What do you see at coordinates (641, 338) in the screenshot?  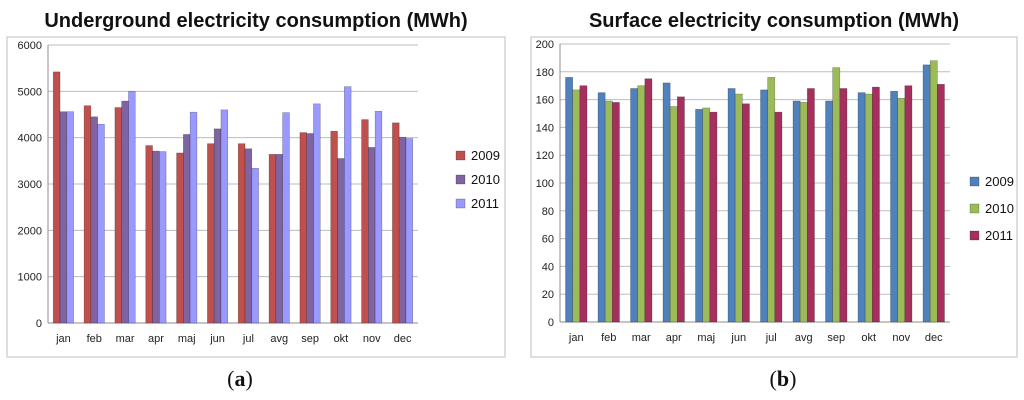 I see `surface-x-tick-label: mar` at bounding box center [641, 338].